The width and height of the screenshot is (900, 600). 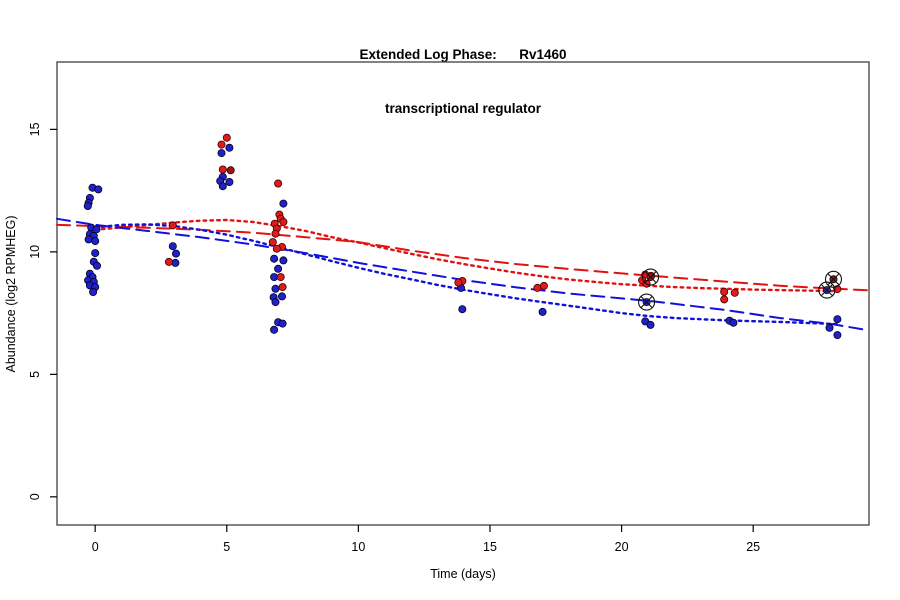 What do you see at coordinates (95, 547) in the screenshot?
I see `x-tick-label: 0` at bounding box center [95, 547].